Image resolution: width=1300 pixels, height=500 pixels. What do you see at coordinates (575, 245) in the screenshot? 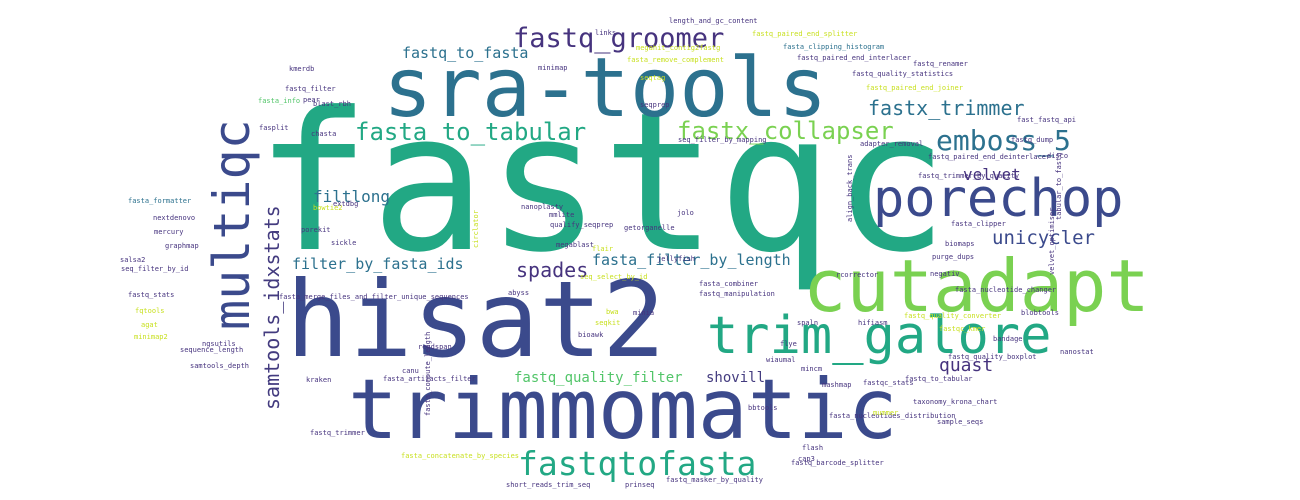
I see `word-megablast: megablast` at bounding box center [575, 245].